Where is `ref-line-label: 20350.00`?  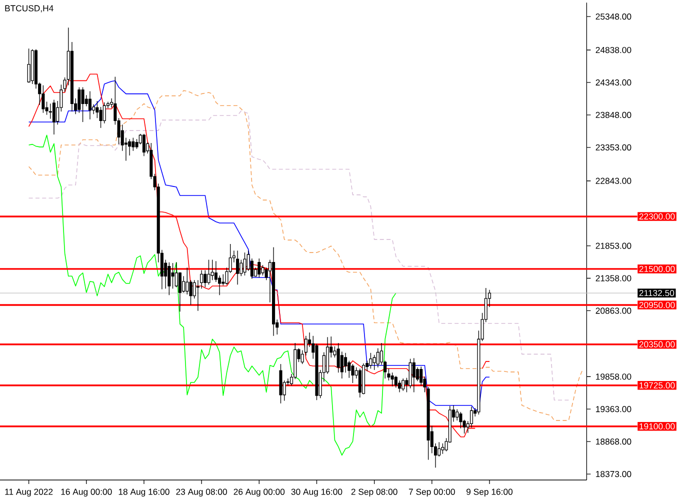 ref-line-label: 20350.00 is located at coordinates (657, 344).